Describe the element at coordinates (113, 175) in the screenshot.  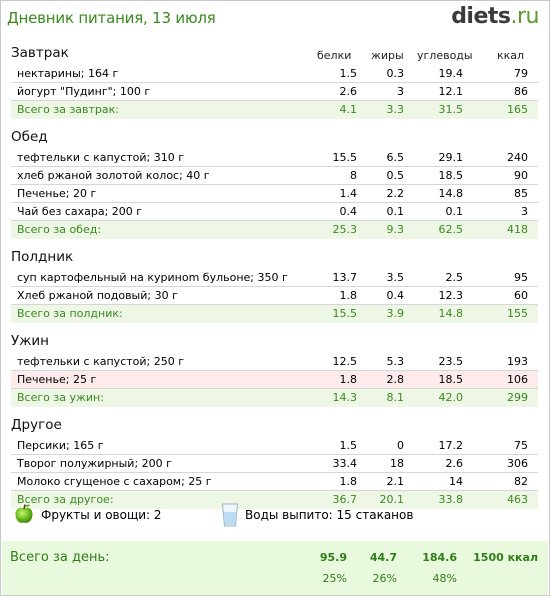
I see `food-name: хлеб ржаной золотой колос; 40 г` at that location.